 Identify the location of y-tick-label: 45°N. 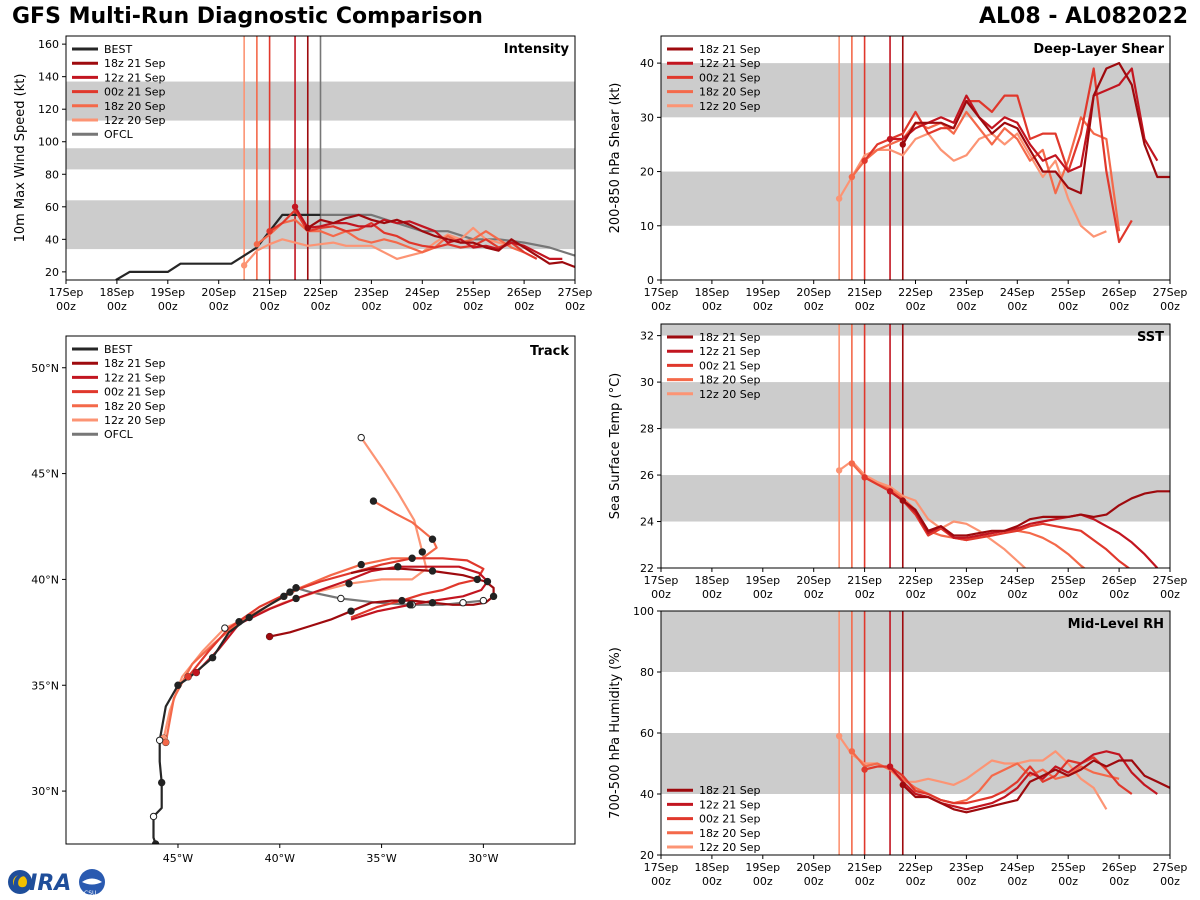
(45, 474).